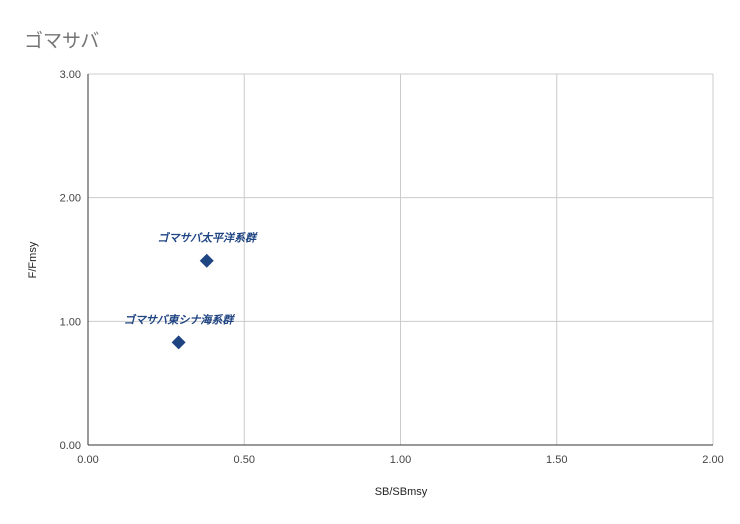 This screenshot has width=740, height=524. What do you see at coordinates (62, 41) in the screenshot?
I see `chart-title: ゴマサバ` at bounding box center [62, 41].